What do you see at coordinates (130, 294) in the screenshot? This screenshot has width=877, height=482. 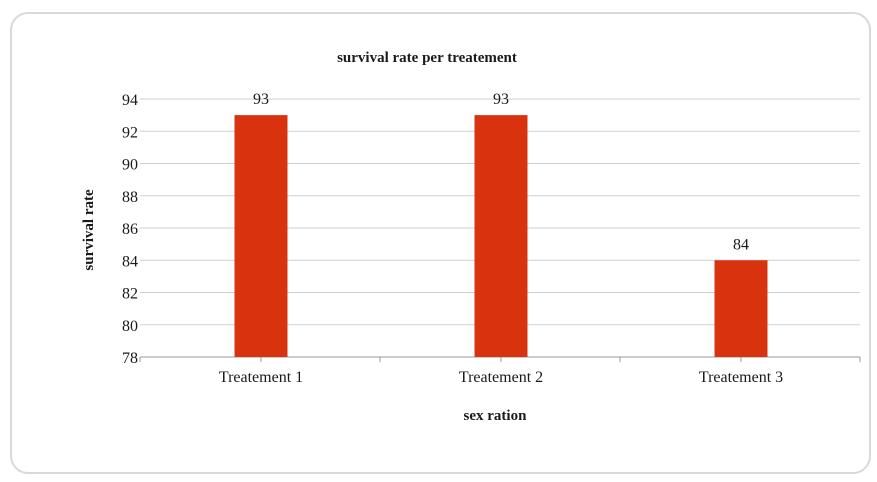 I see `y-tick-label: 82` at bounding box center [130, 294].